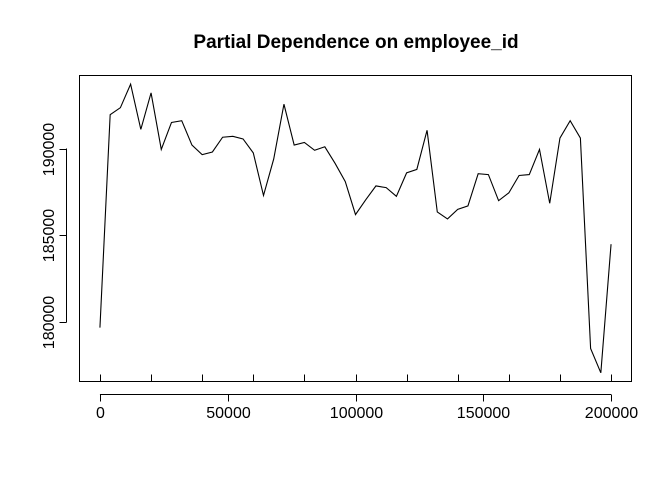  Describe the element at coordinates (355, 42) in the screenshot. I see `chart-title: Partial Dependence on employee_id` at that location.